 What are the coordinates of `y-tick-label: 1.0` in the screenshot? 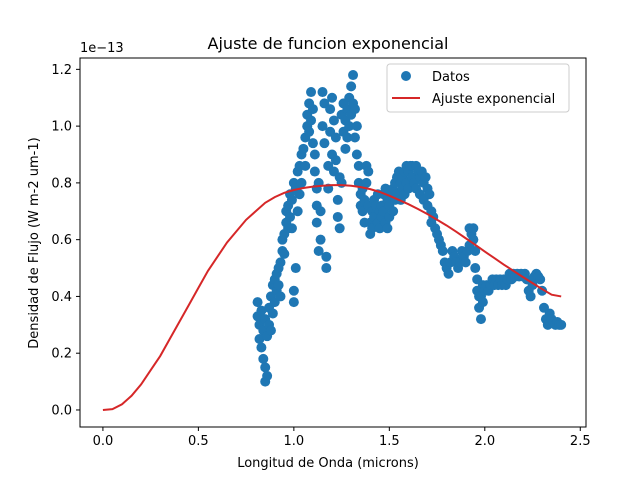 It's located at (61, 127).